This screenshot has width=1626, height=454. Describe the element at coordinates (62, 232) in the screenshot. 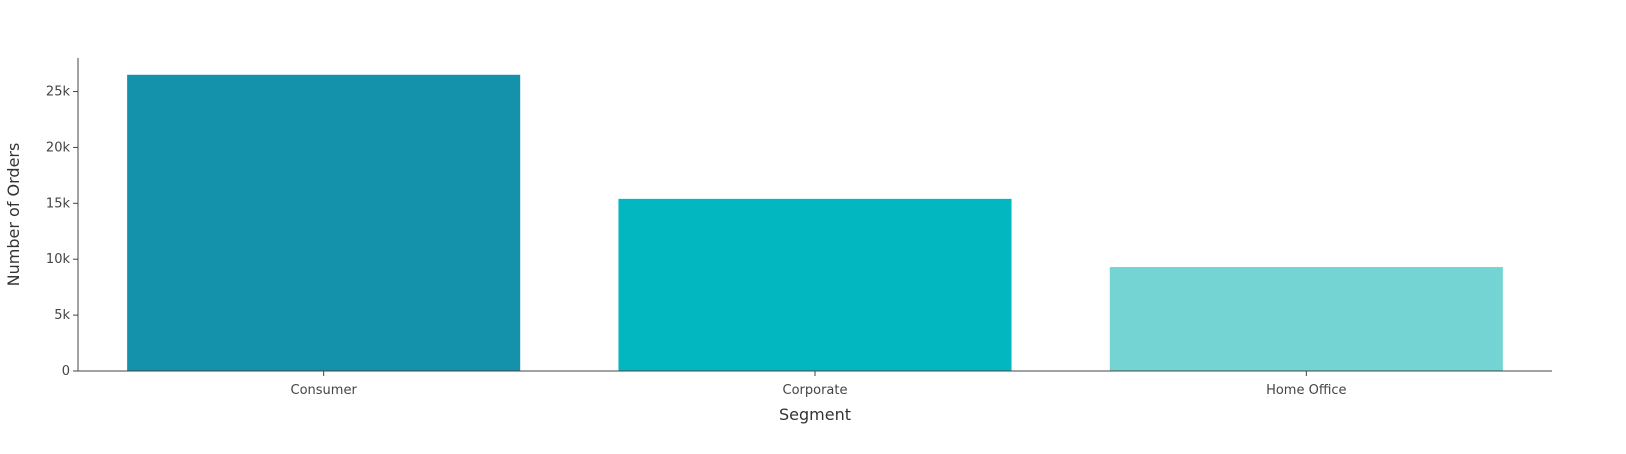

I see `y-axis: 0 5k 10k 15k 20k 25k` at that location.